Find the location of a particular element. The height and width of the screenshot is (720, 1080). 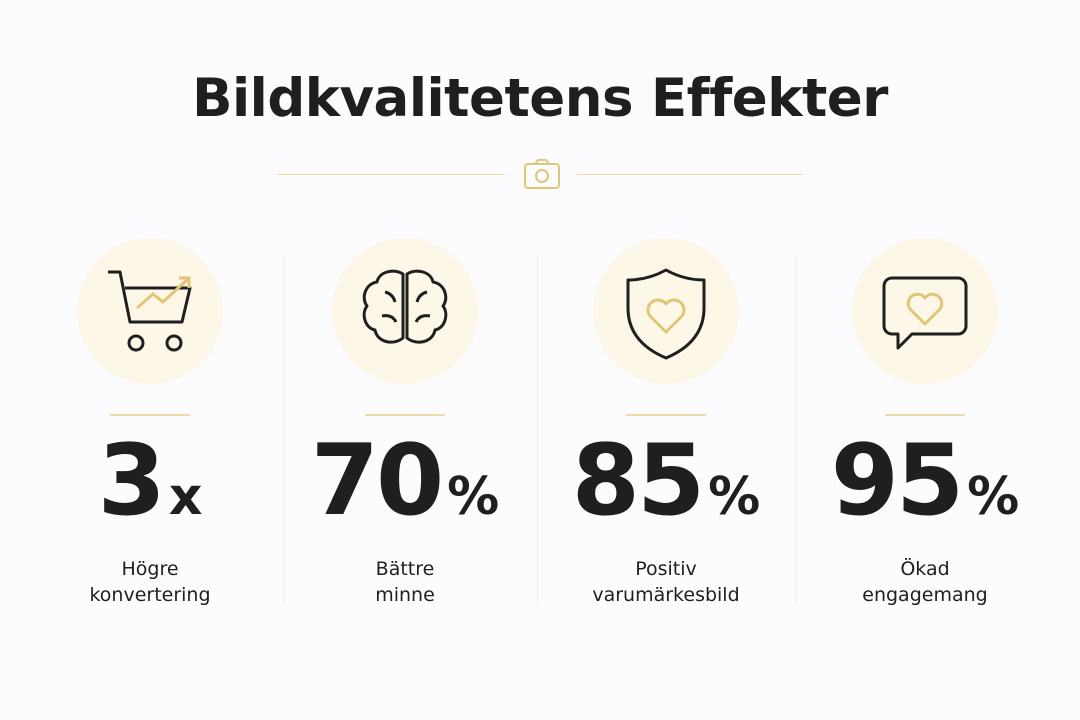

label: varumärkesbild is located at coordinates (666, 595).